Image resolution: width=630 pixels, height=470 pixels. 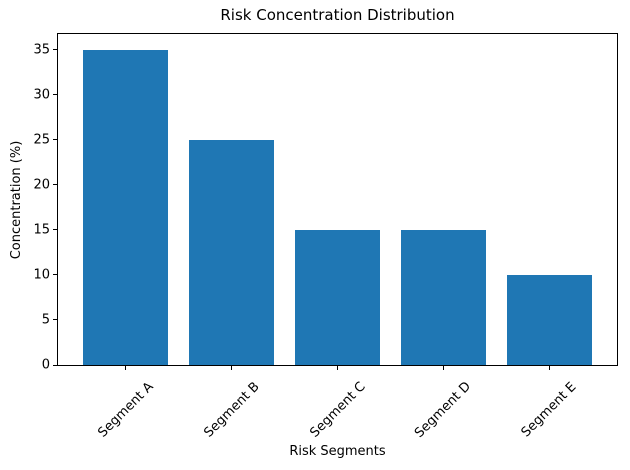 I want to click on y-tick-label: 25, so click(x=41, y=140).